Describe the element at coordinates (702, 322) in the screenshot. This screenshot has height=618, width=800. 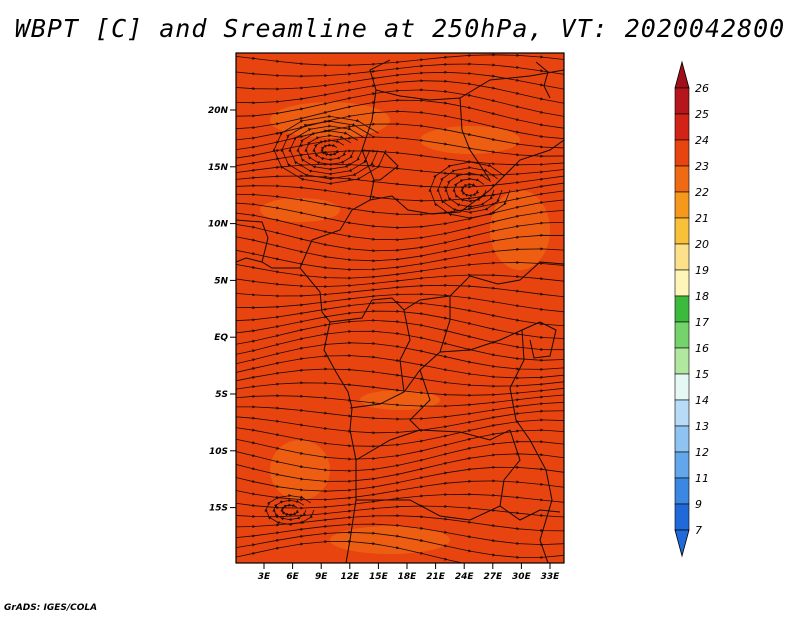
I see `colorbar-label: 17` at that location.